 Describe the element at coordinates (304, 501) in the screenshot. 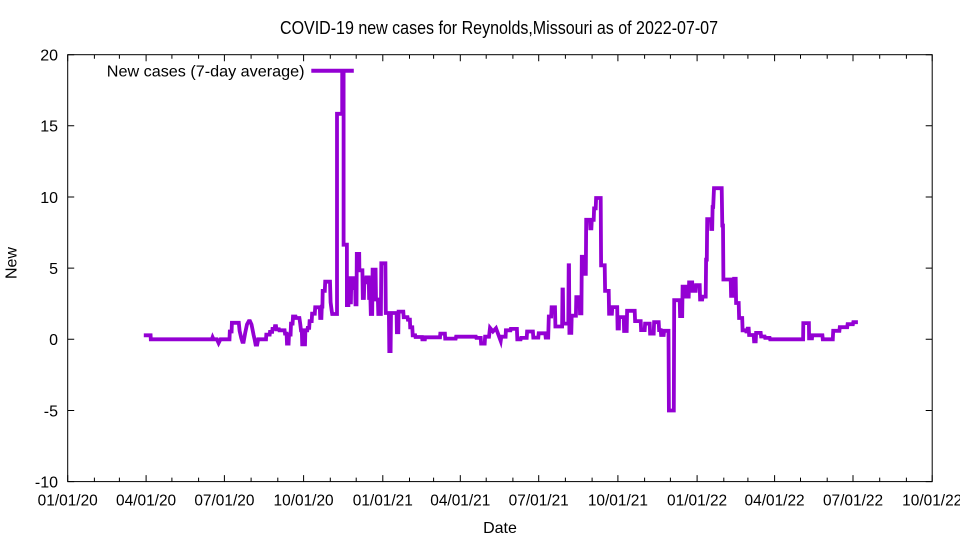

I see `svg-text: 10/01/20` at that location.